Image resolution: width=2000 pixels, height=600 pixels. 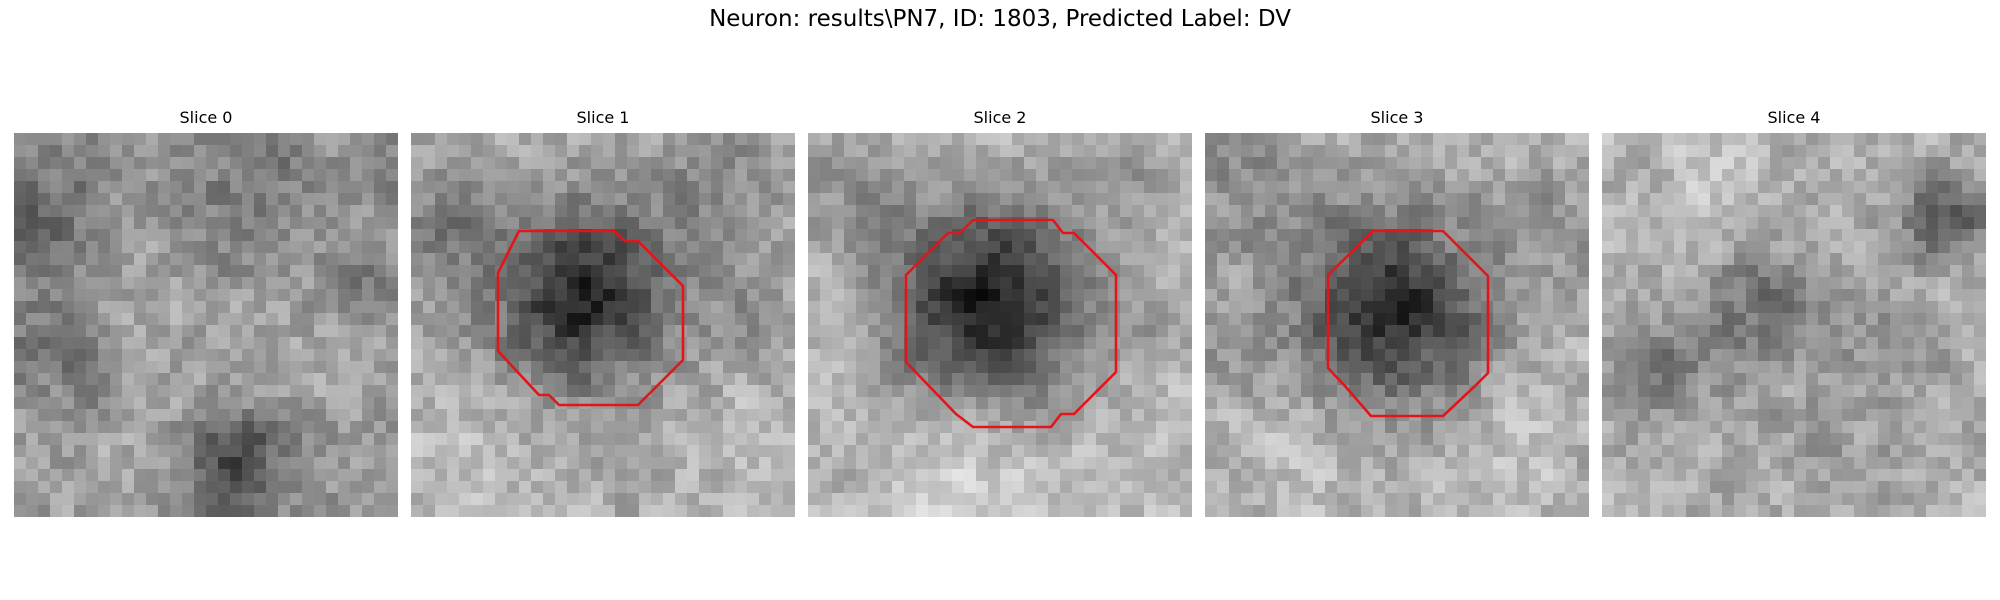 I want to click on slice-2-image, so click(x=1000, y=325).